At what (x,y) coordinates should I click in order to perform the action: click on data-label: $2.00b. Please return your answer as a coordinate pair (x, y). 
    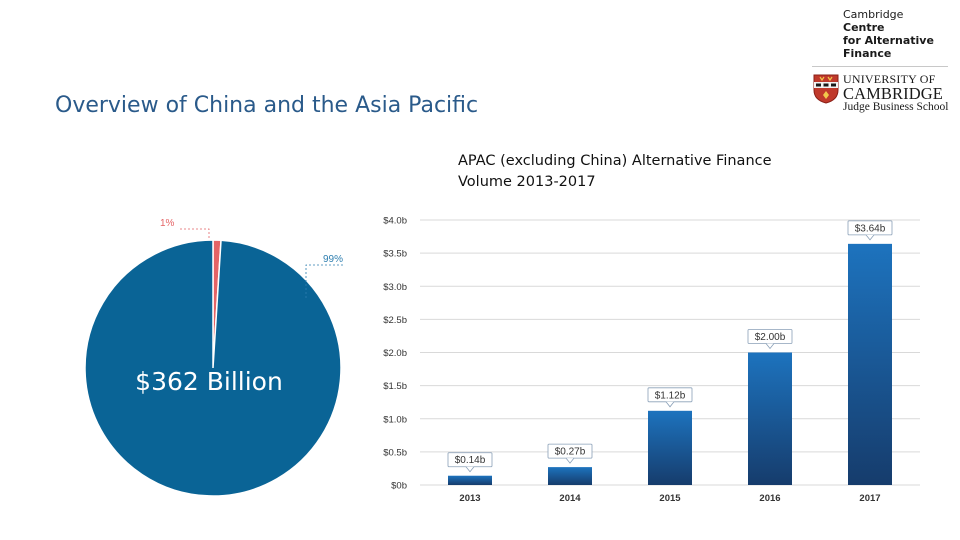
    Looking at the image, I should click on (770, 337).